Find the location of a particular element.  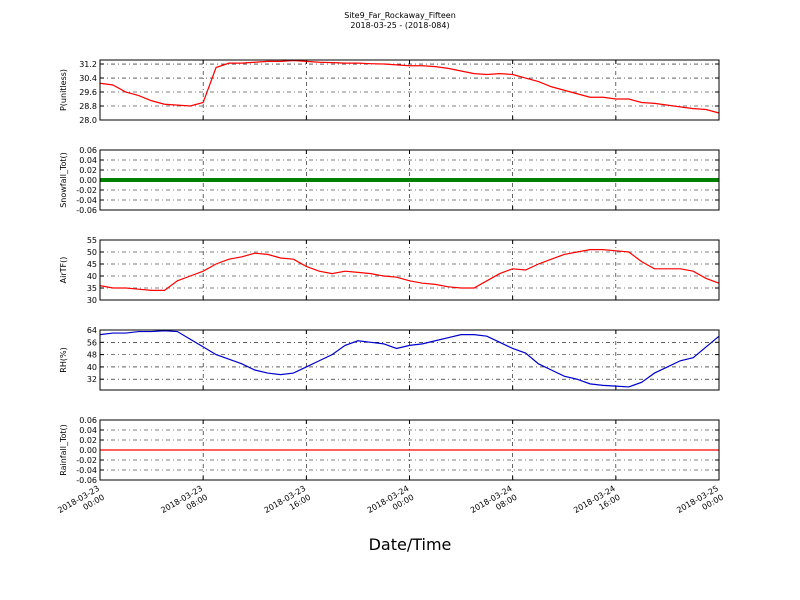

x-tick-label: 2018-03-2300:00 is located at coordinates (81, 504).